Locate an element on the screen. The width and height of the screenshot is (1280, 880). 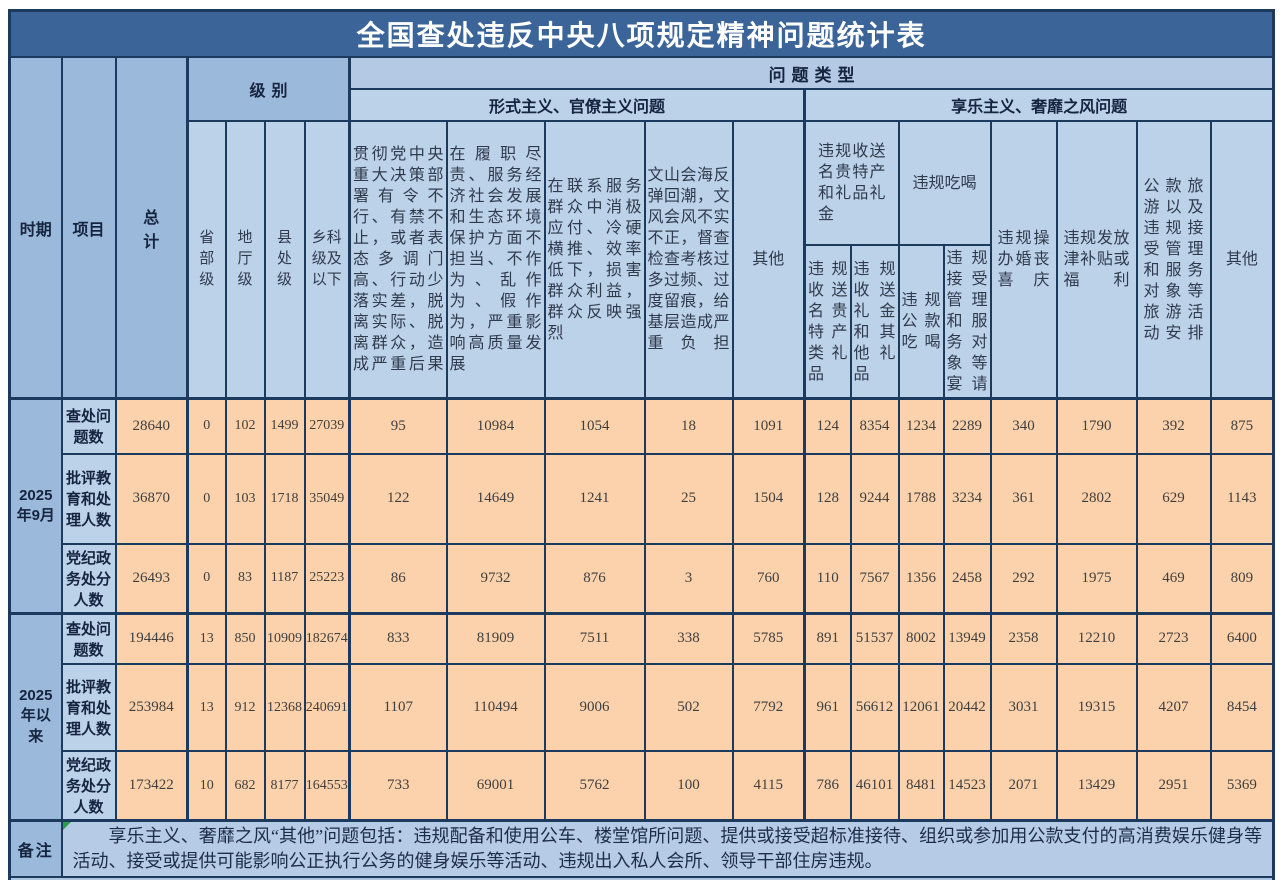
data-cell: 875 is located at coordinates (1242, 426).